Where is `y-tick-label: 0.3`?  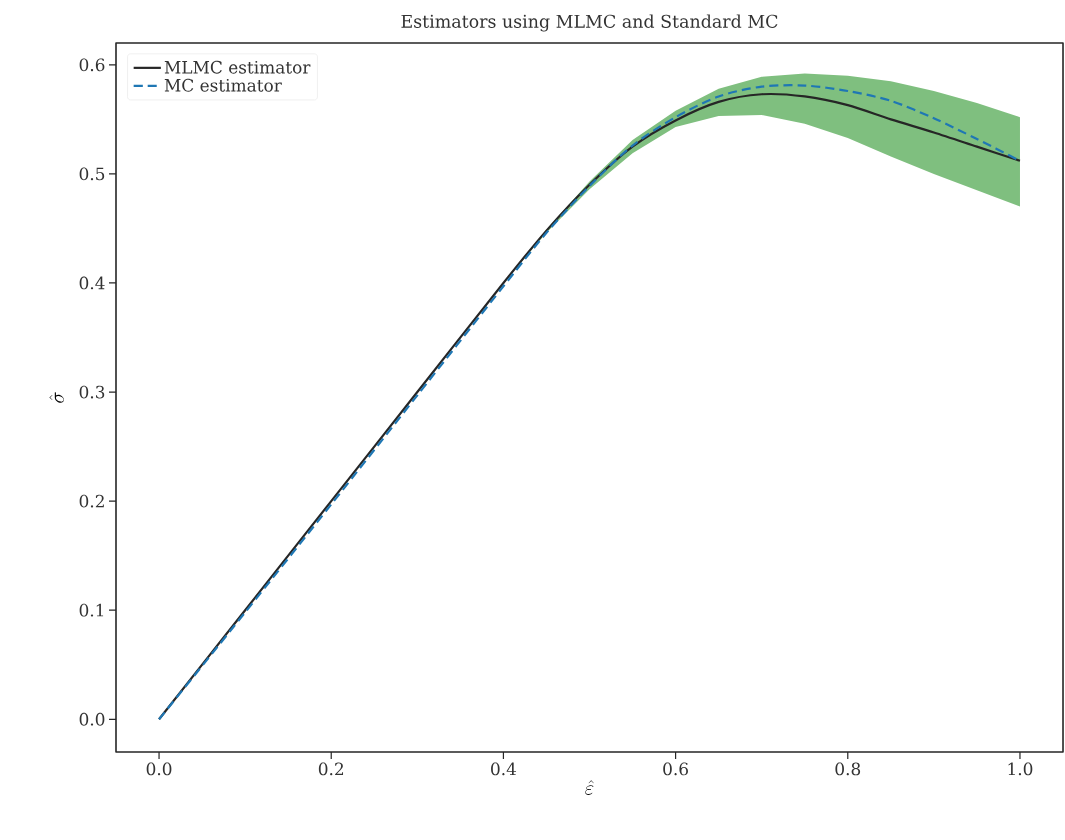
y-tick-label: 0.3 is located at coordinates (92, 392).